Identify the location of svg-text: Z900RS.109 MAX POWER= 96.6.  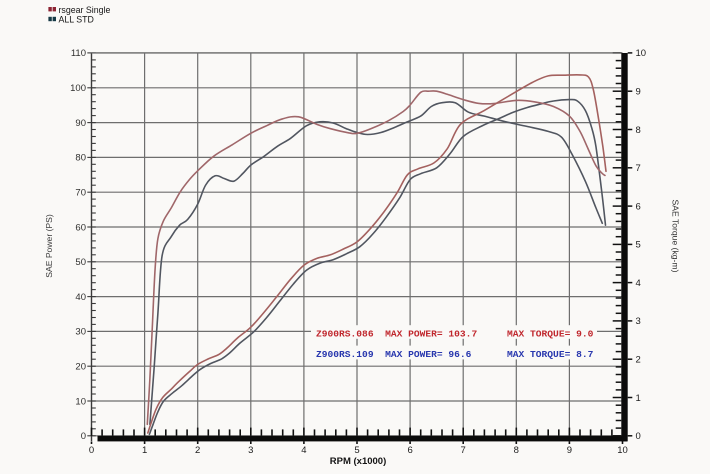
(394, 354).